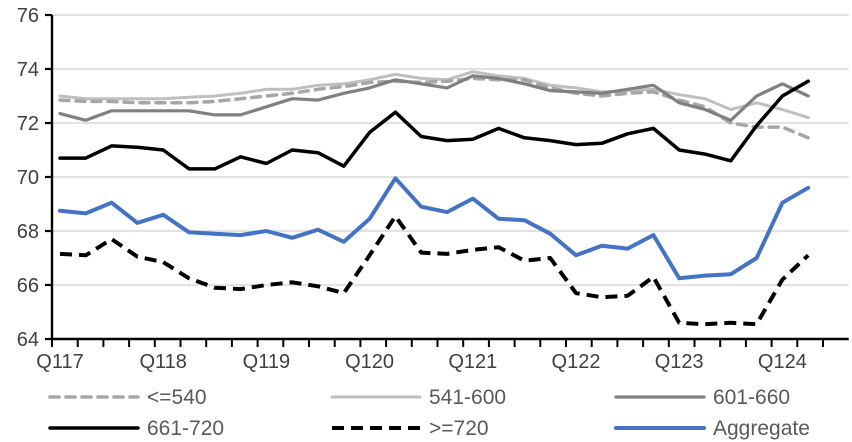 The width and height of the screenshot is (852, 442). Describe the element at coordinates (162, 362) in the screenshot. I see `x-tick-label-Q118: Q118` at that location.